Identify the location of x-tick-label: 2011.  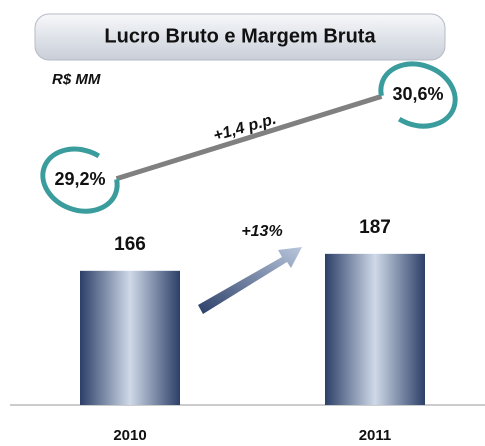
(375, 435).